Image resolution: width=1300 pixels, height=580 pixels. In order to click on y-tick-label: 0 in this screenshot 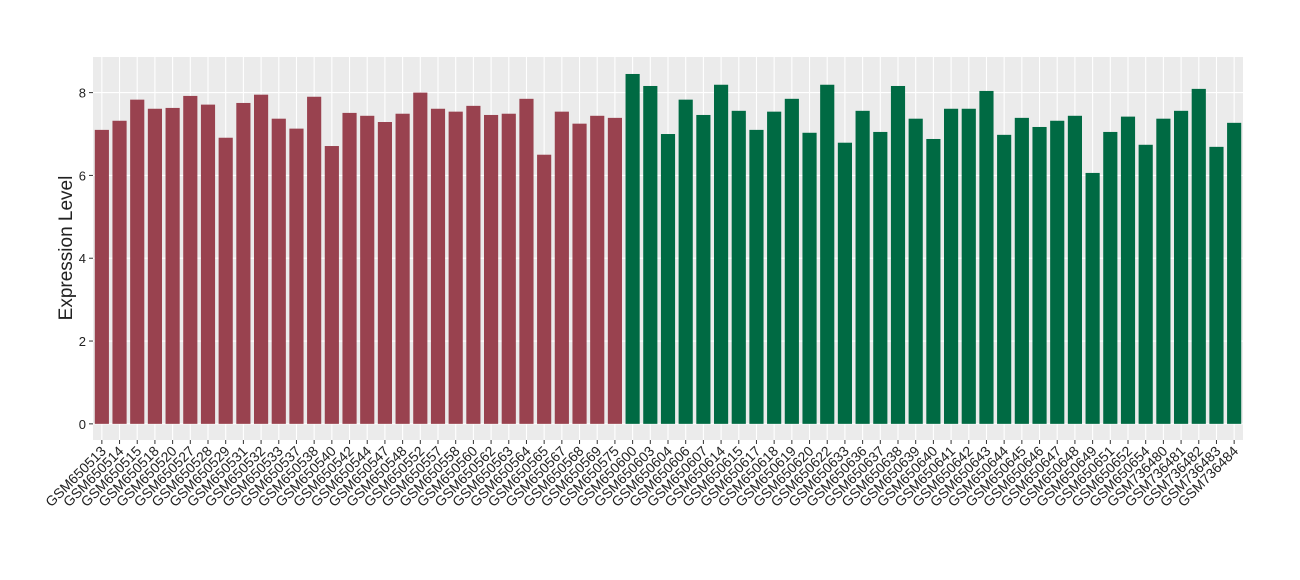, I will do `click(82, 424)`.